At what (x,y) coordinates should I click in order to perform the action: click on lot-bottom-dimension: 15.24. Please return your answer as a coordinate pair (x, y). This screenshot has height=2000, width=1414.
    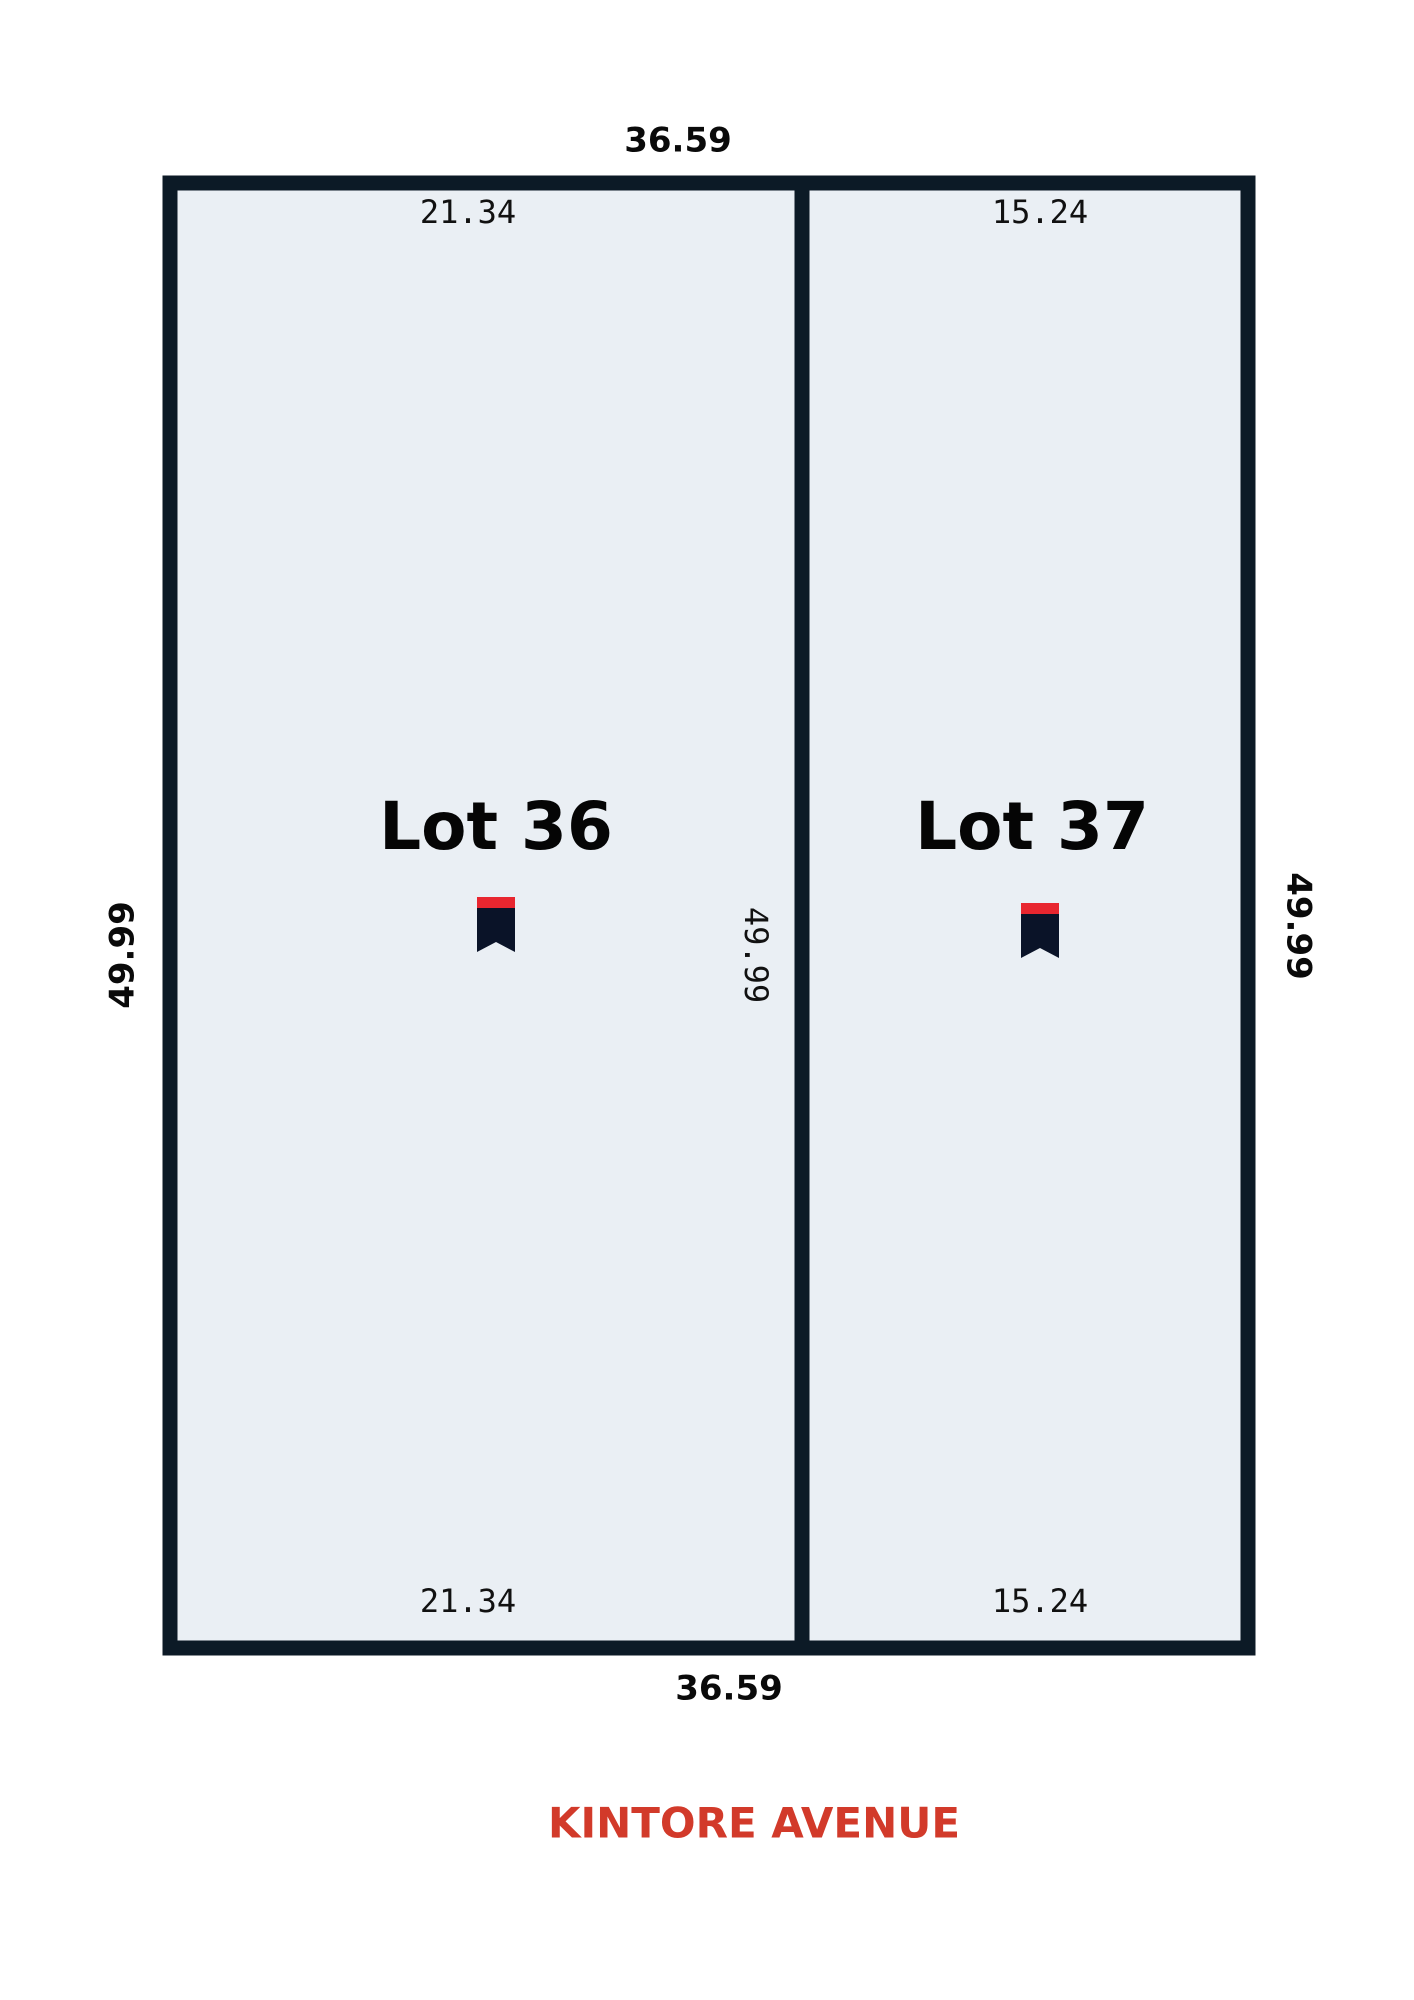
    Looking at the image, I should click on (1040, 1601).